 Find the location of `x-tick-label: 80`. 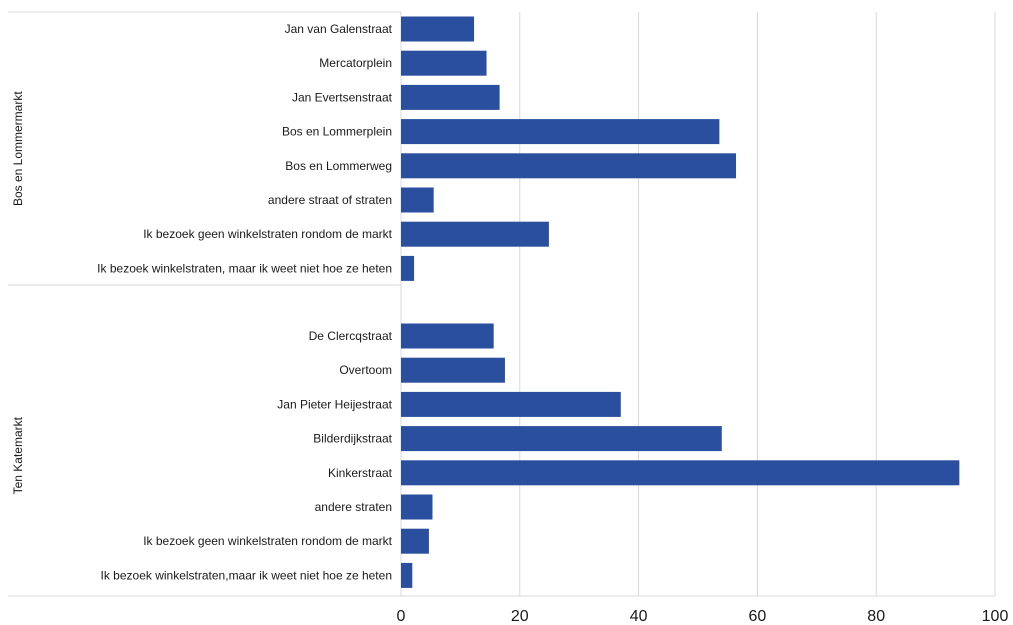

x-tick-label: 80 is located at coordinates (876, 616).